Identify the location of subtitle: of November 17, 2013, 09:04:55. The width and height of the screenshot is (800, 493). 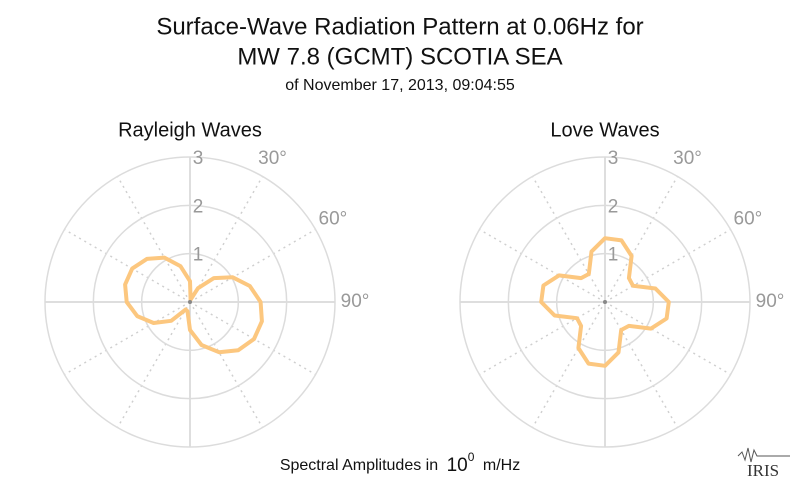
(400, 85).